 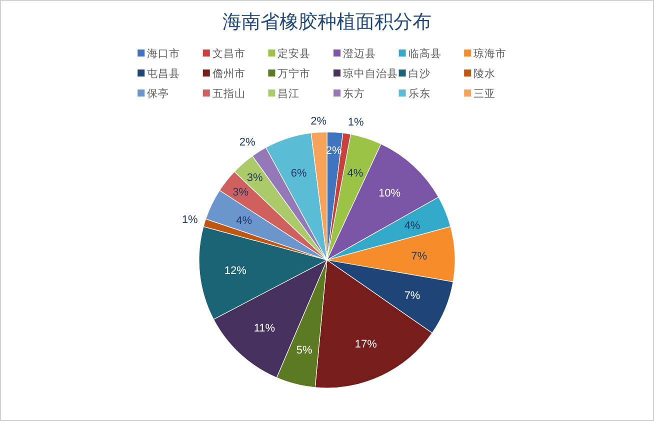 I want to click on data-label: 6%, so click(x=298, y=173).